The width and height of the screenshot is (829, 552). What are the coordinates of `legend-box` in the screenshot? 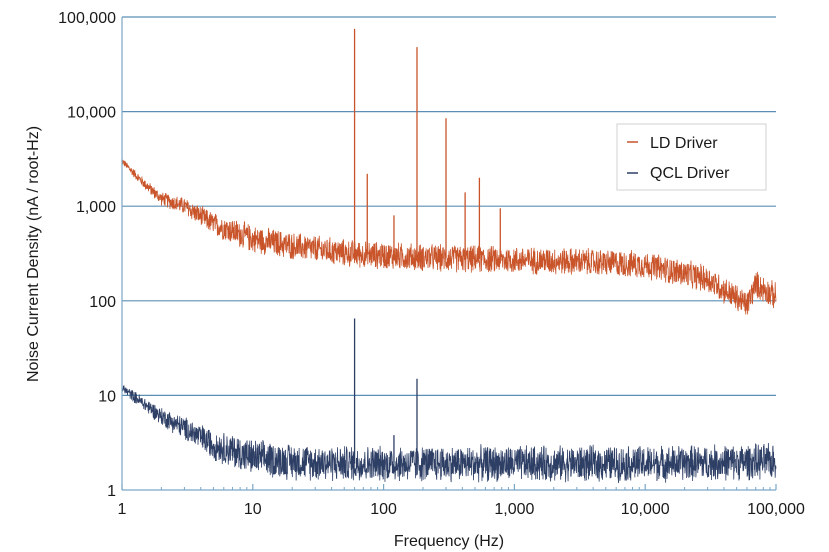 It's located at (691, 157).